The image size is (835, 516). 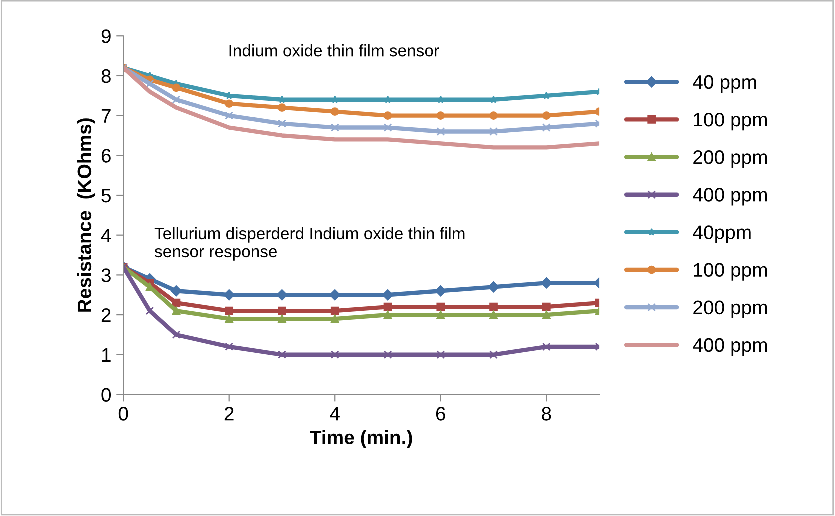 What do you see at coordinates (724, 84) in the screenshot?
I see `legend-label: 40 ppm` at bounding box center [724, 84].